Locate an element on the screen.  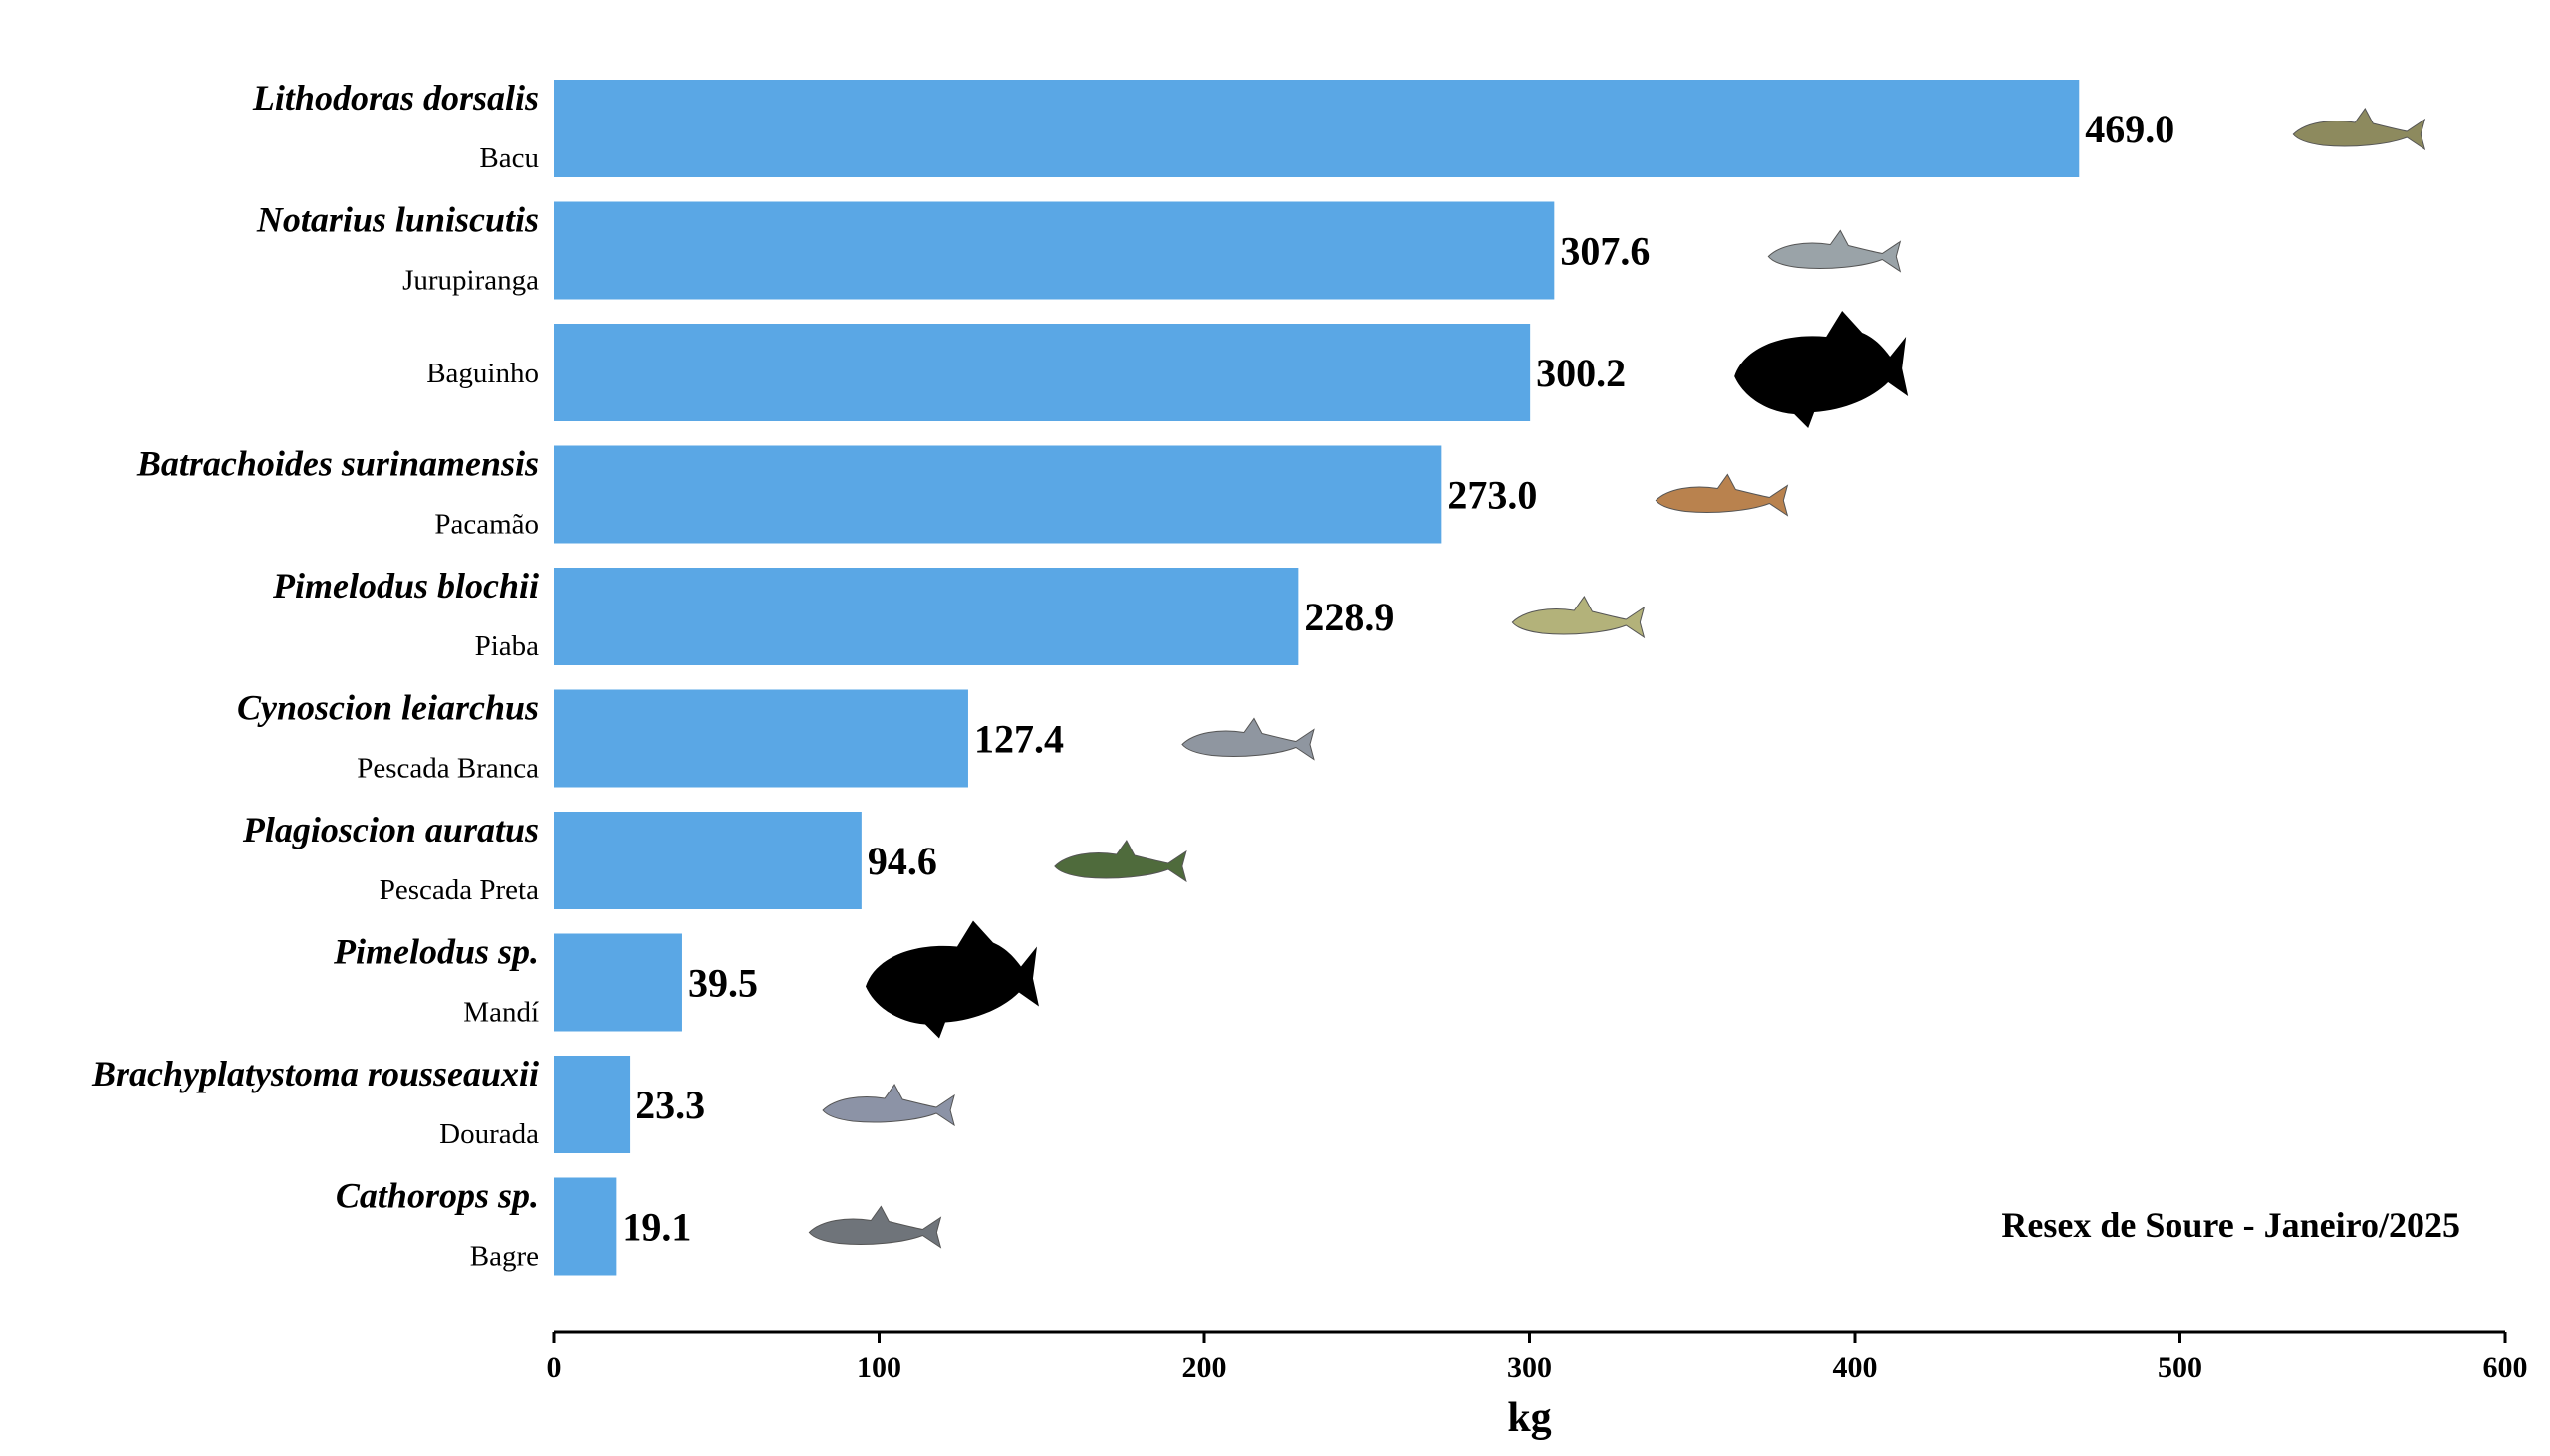
category-common-name: Jurupiranga is located at coordinates (470, 281).